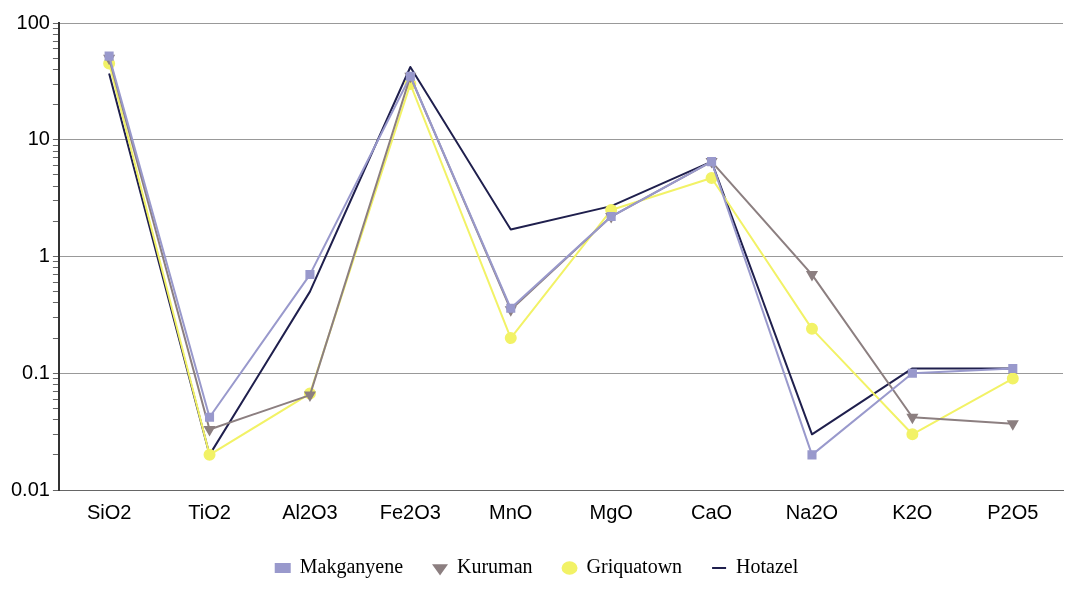 This screenshot has height=597, width=1078. I want to click on legend-label: Makganyene, so click(351, 567).